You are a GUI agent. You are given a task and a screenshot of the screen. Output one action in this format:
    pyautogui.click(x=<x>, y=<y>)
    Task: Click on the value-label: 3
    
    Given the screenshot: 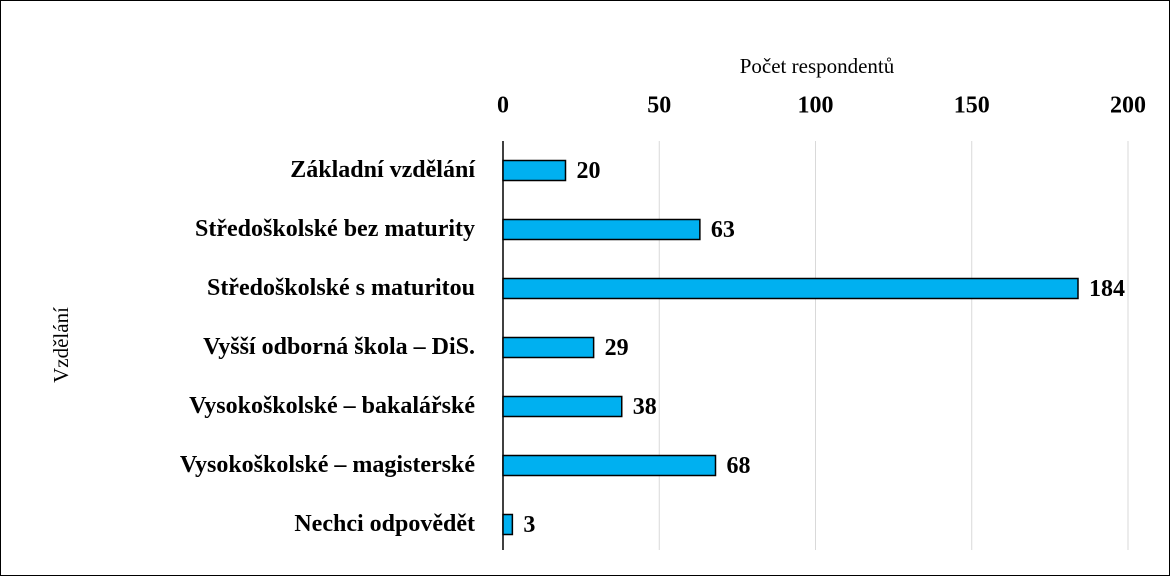 What is the action you would take?
    pyautogui.click(x=529, y=525)
    